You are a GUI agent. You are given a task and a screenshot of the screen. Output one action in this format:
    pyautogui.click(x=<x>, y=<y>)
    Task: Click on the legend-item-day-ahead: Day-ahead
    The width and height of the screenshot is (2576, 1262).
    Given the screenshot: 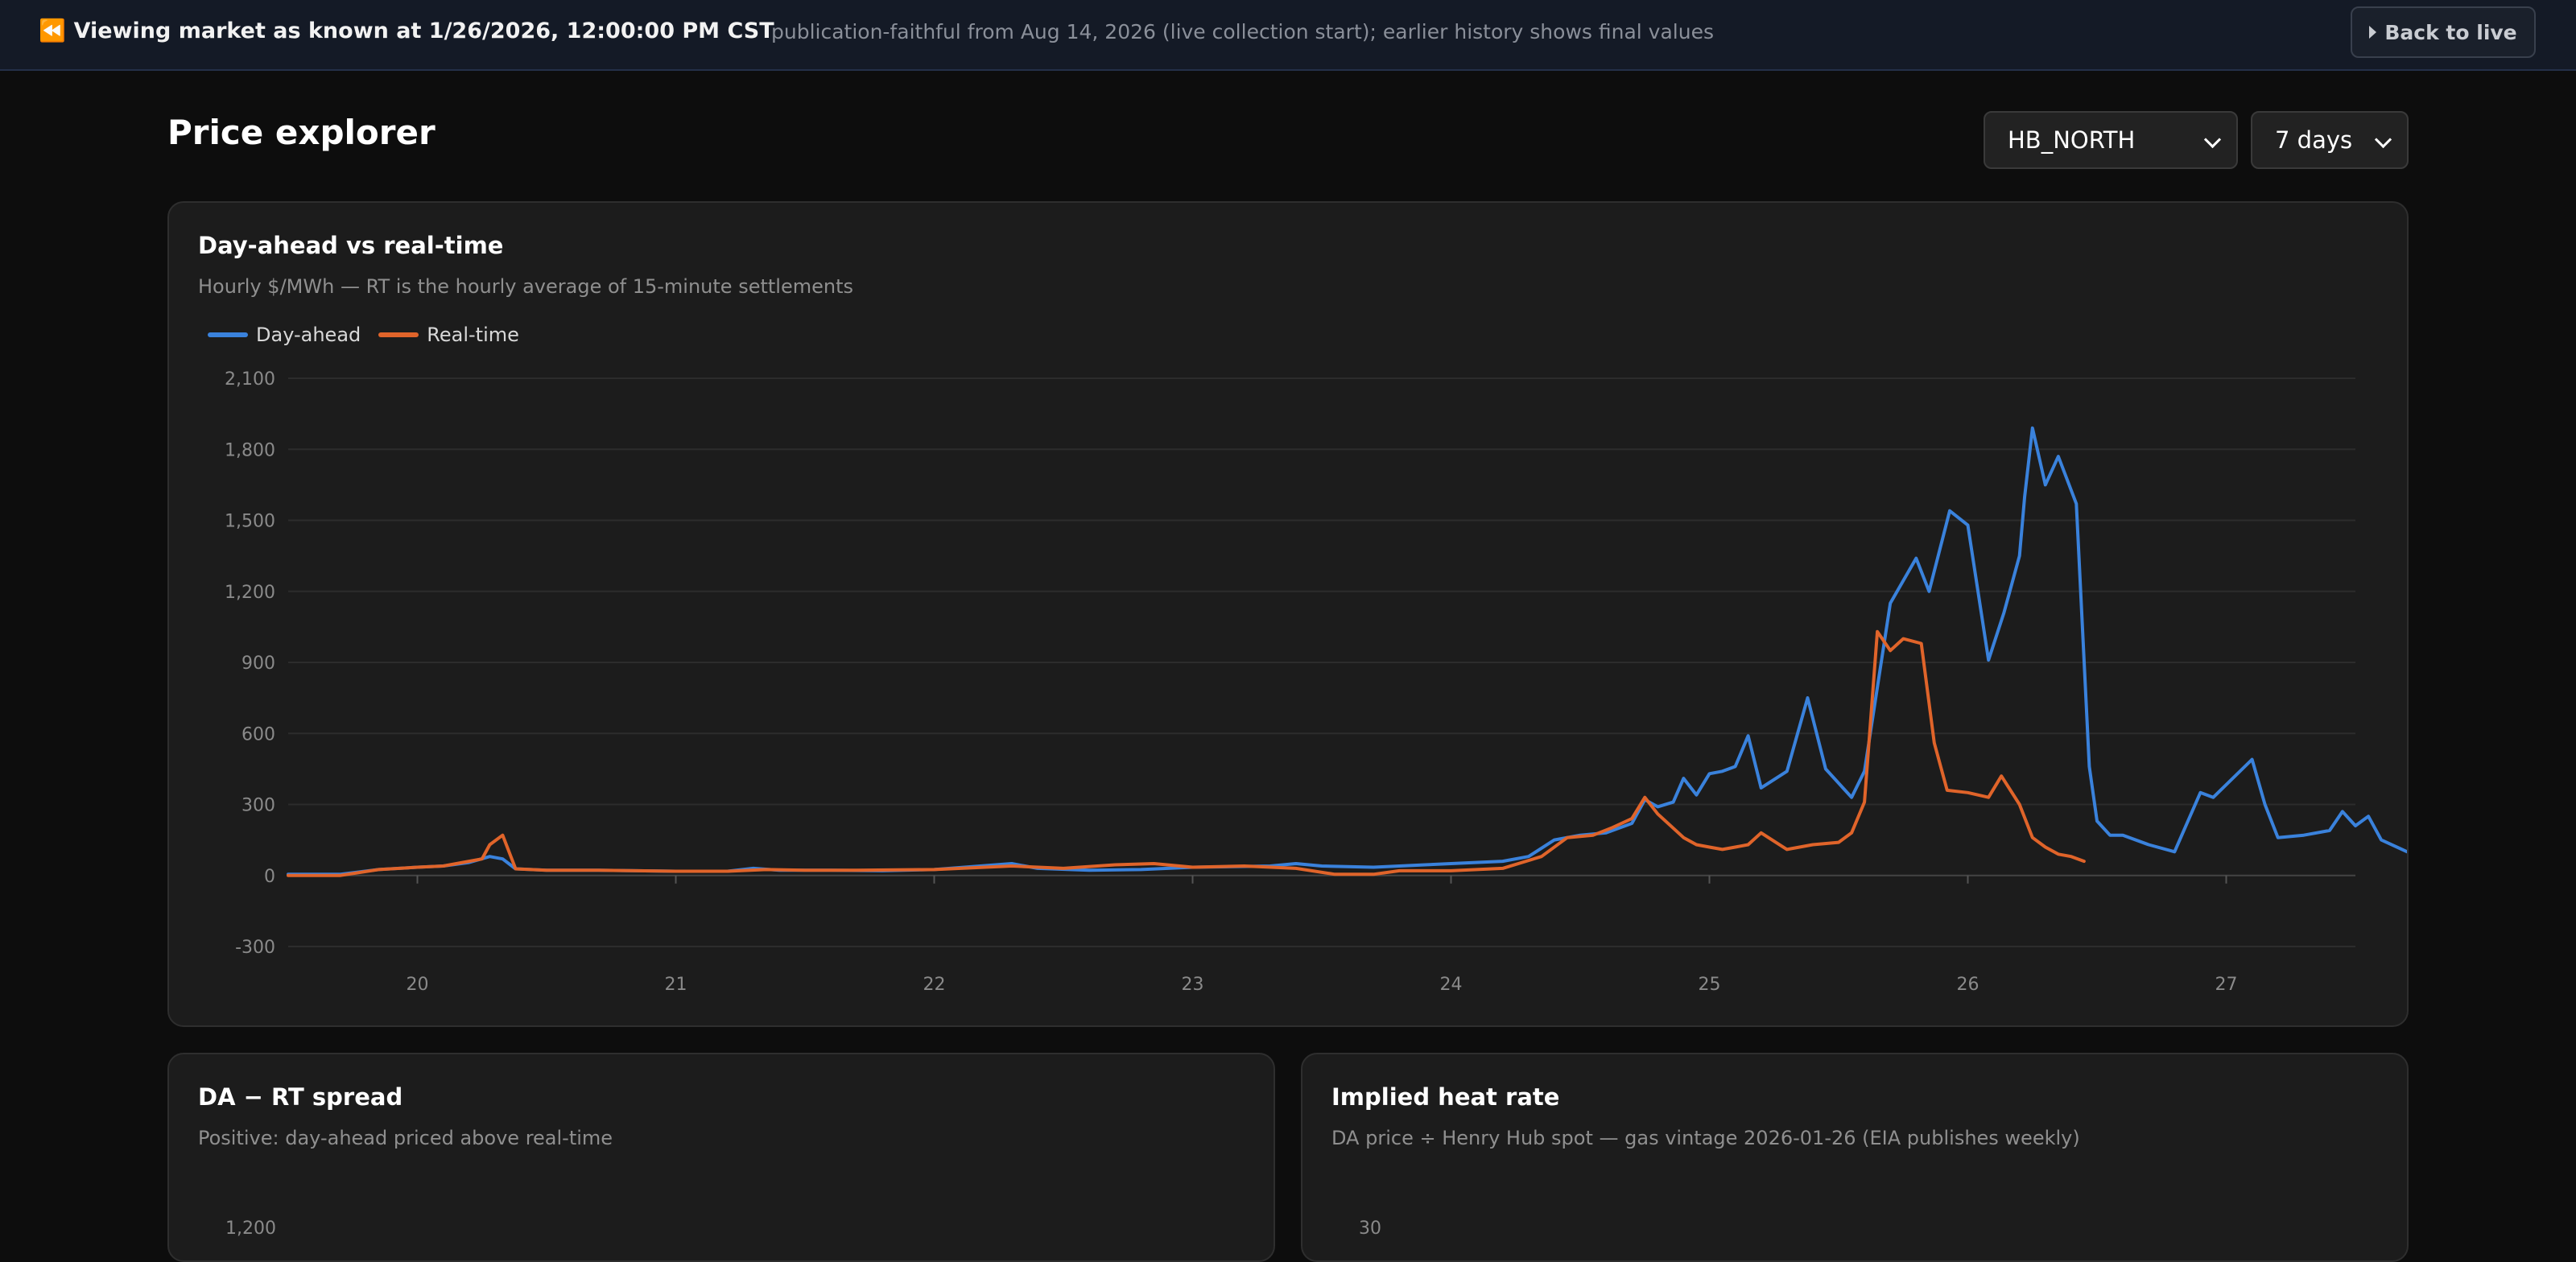 What is the action you would take?
    pyautogui.click(x=284, y=335)
    